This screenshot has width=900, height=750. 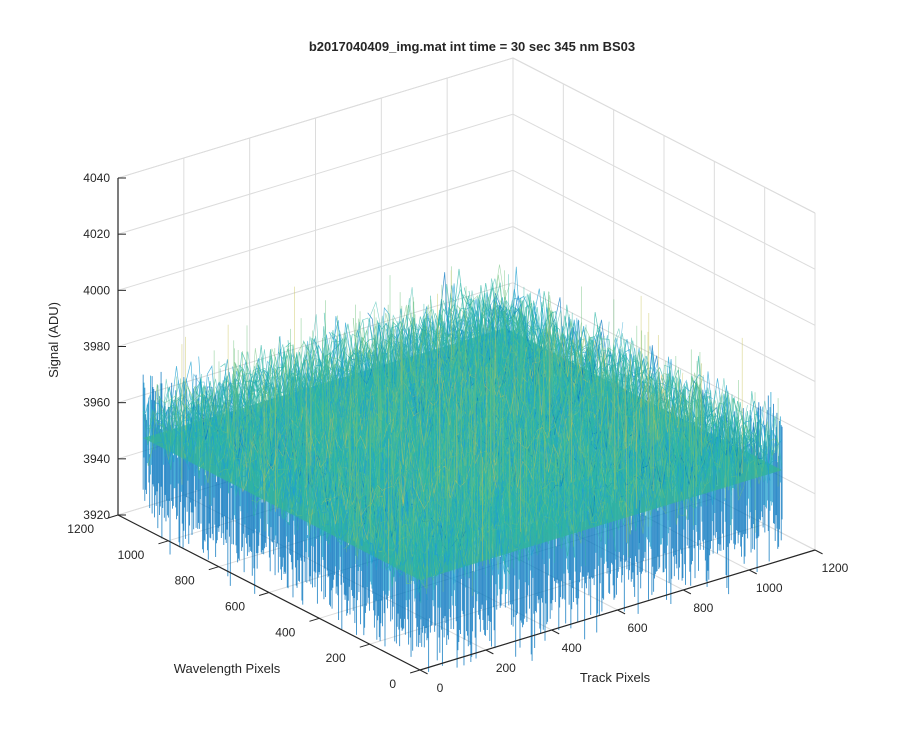 What do you see at coordinates (96, 347) in the screenshot?
I see `z-tick-label: 3980` at bounding box center [96, 347].